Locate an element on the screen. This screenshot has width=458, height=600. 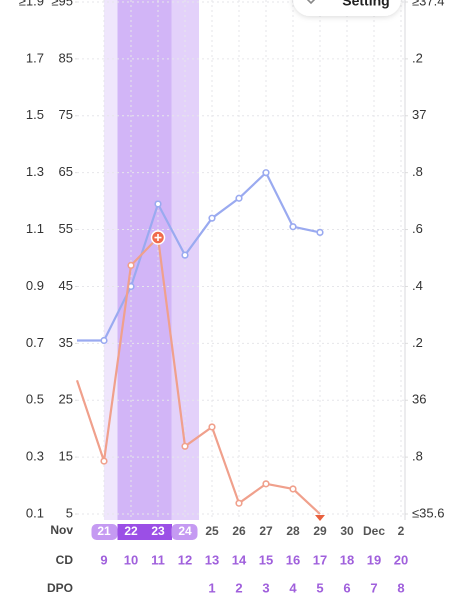
dpo-day: 6 is located at coordinates (346, 587).